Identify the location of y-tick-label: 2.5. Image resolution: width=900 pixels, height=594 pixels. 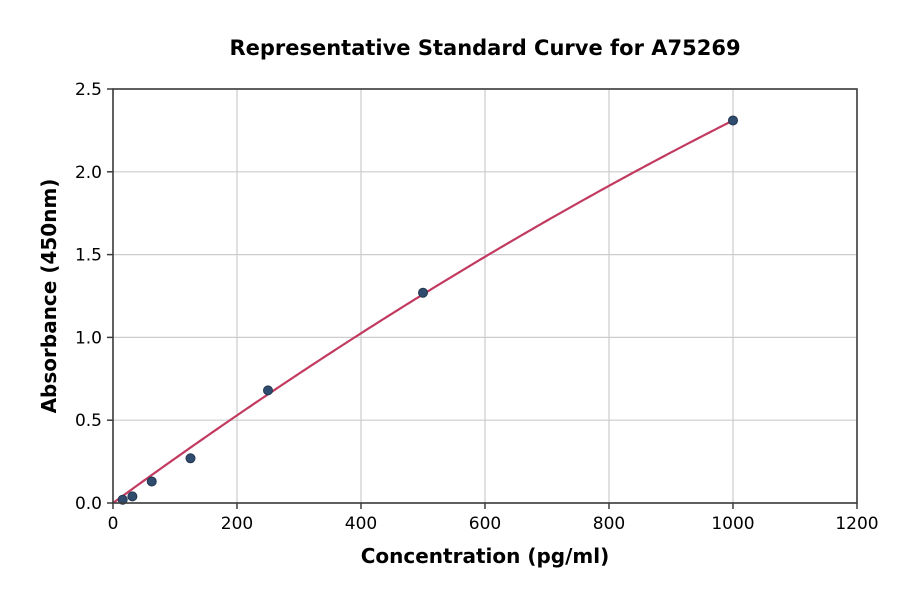
(88, 90).